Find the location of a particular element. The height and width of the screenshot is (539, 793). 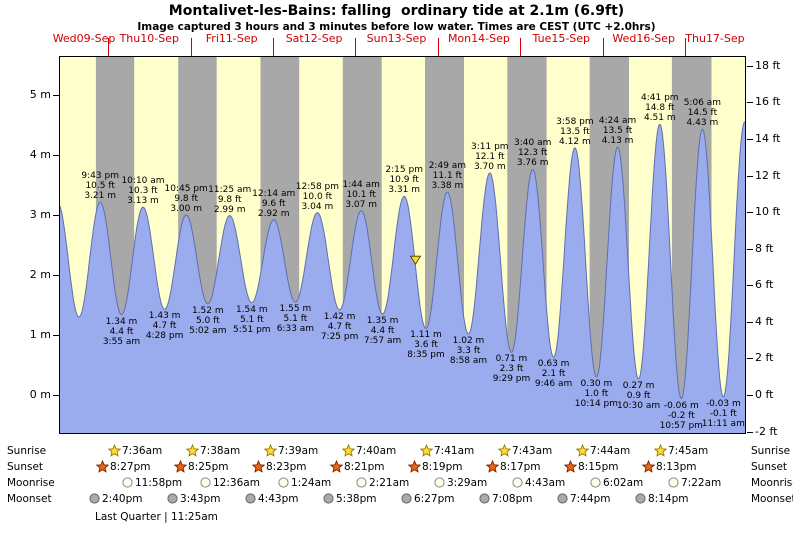

tide-high-label: 12:58 pm 10.0 ft 3.04 m is located at coordinates (317, 197).